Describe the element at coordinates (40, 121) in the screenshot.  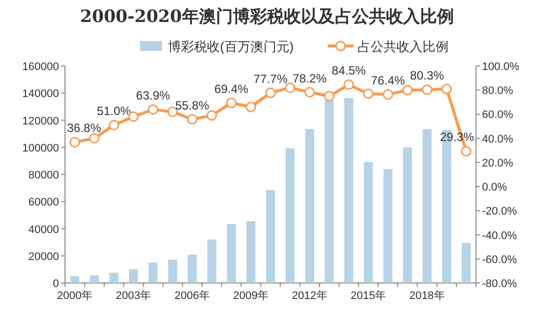
I see `y-tick-label: 120000` at that location.